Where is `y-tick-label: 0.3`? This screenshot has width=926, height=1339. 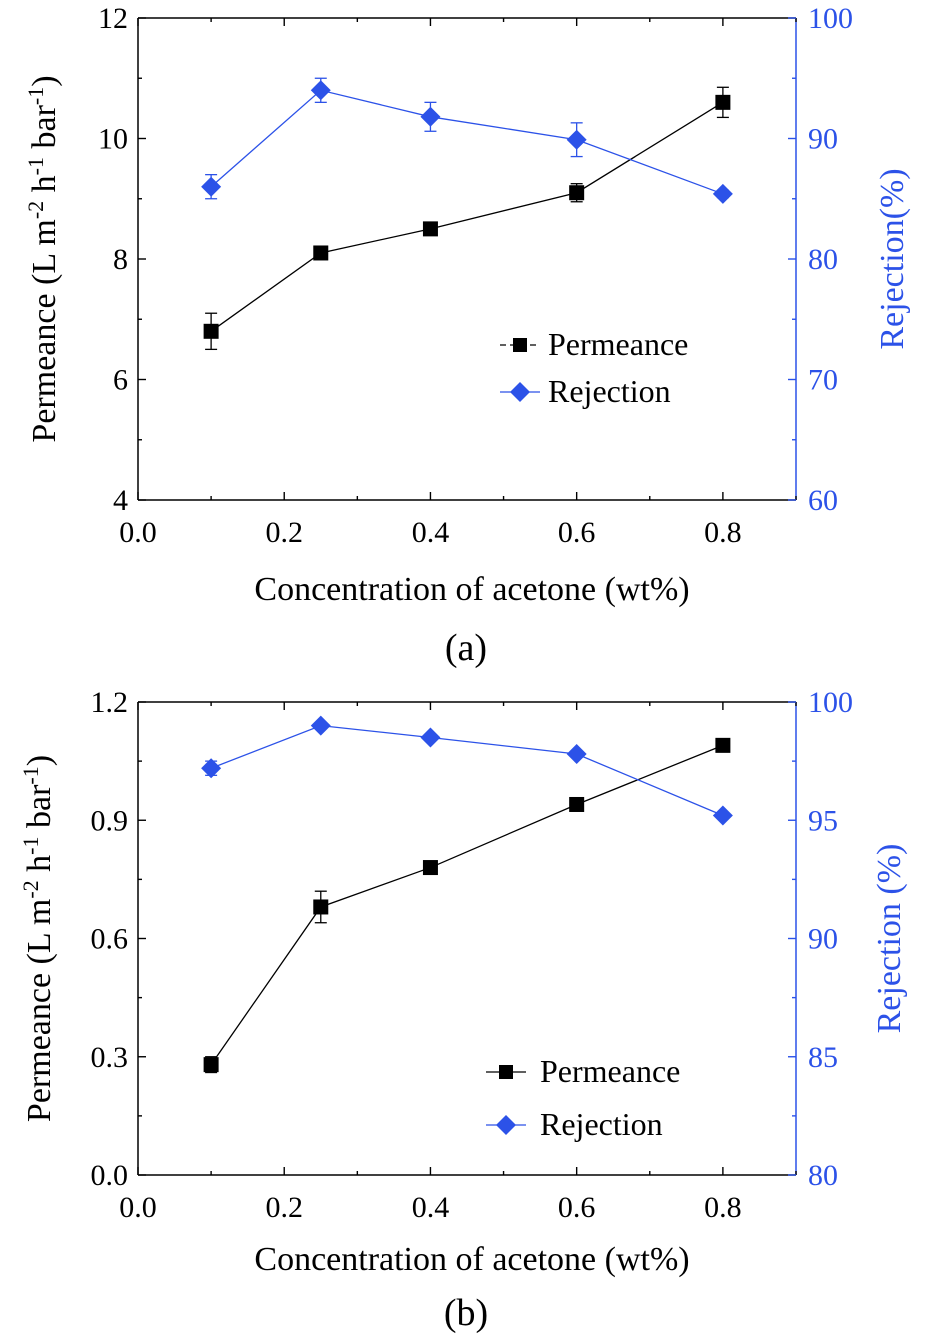 y-tick-label: 0.3 is located at coordinates (110, 1057).